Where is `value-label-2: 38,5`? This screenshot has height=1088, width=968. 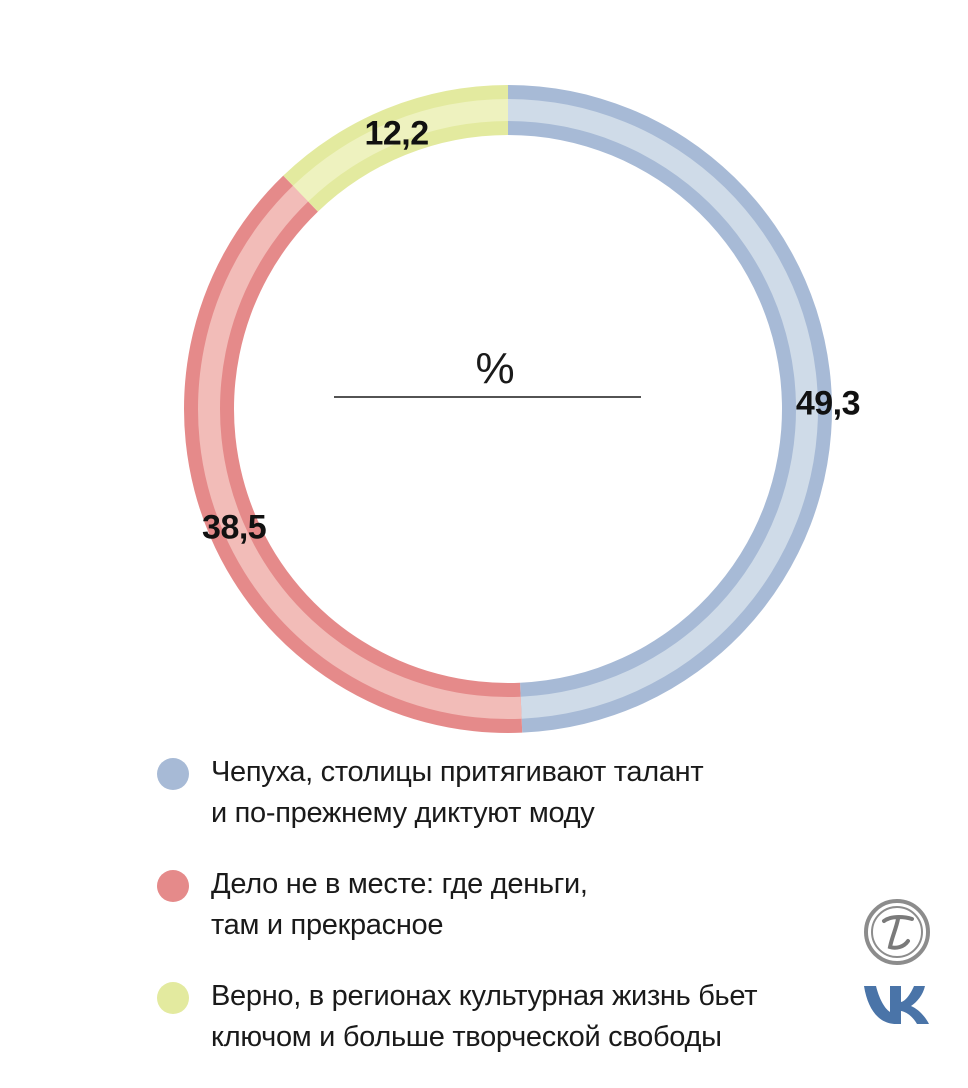 value-label-2: 38,5 is located at coordinates (234, 527).